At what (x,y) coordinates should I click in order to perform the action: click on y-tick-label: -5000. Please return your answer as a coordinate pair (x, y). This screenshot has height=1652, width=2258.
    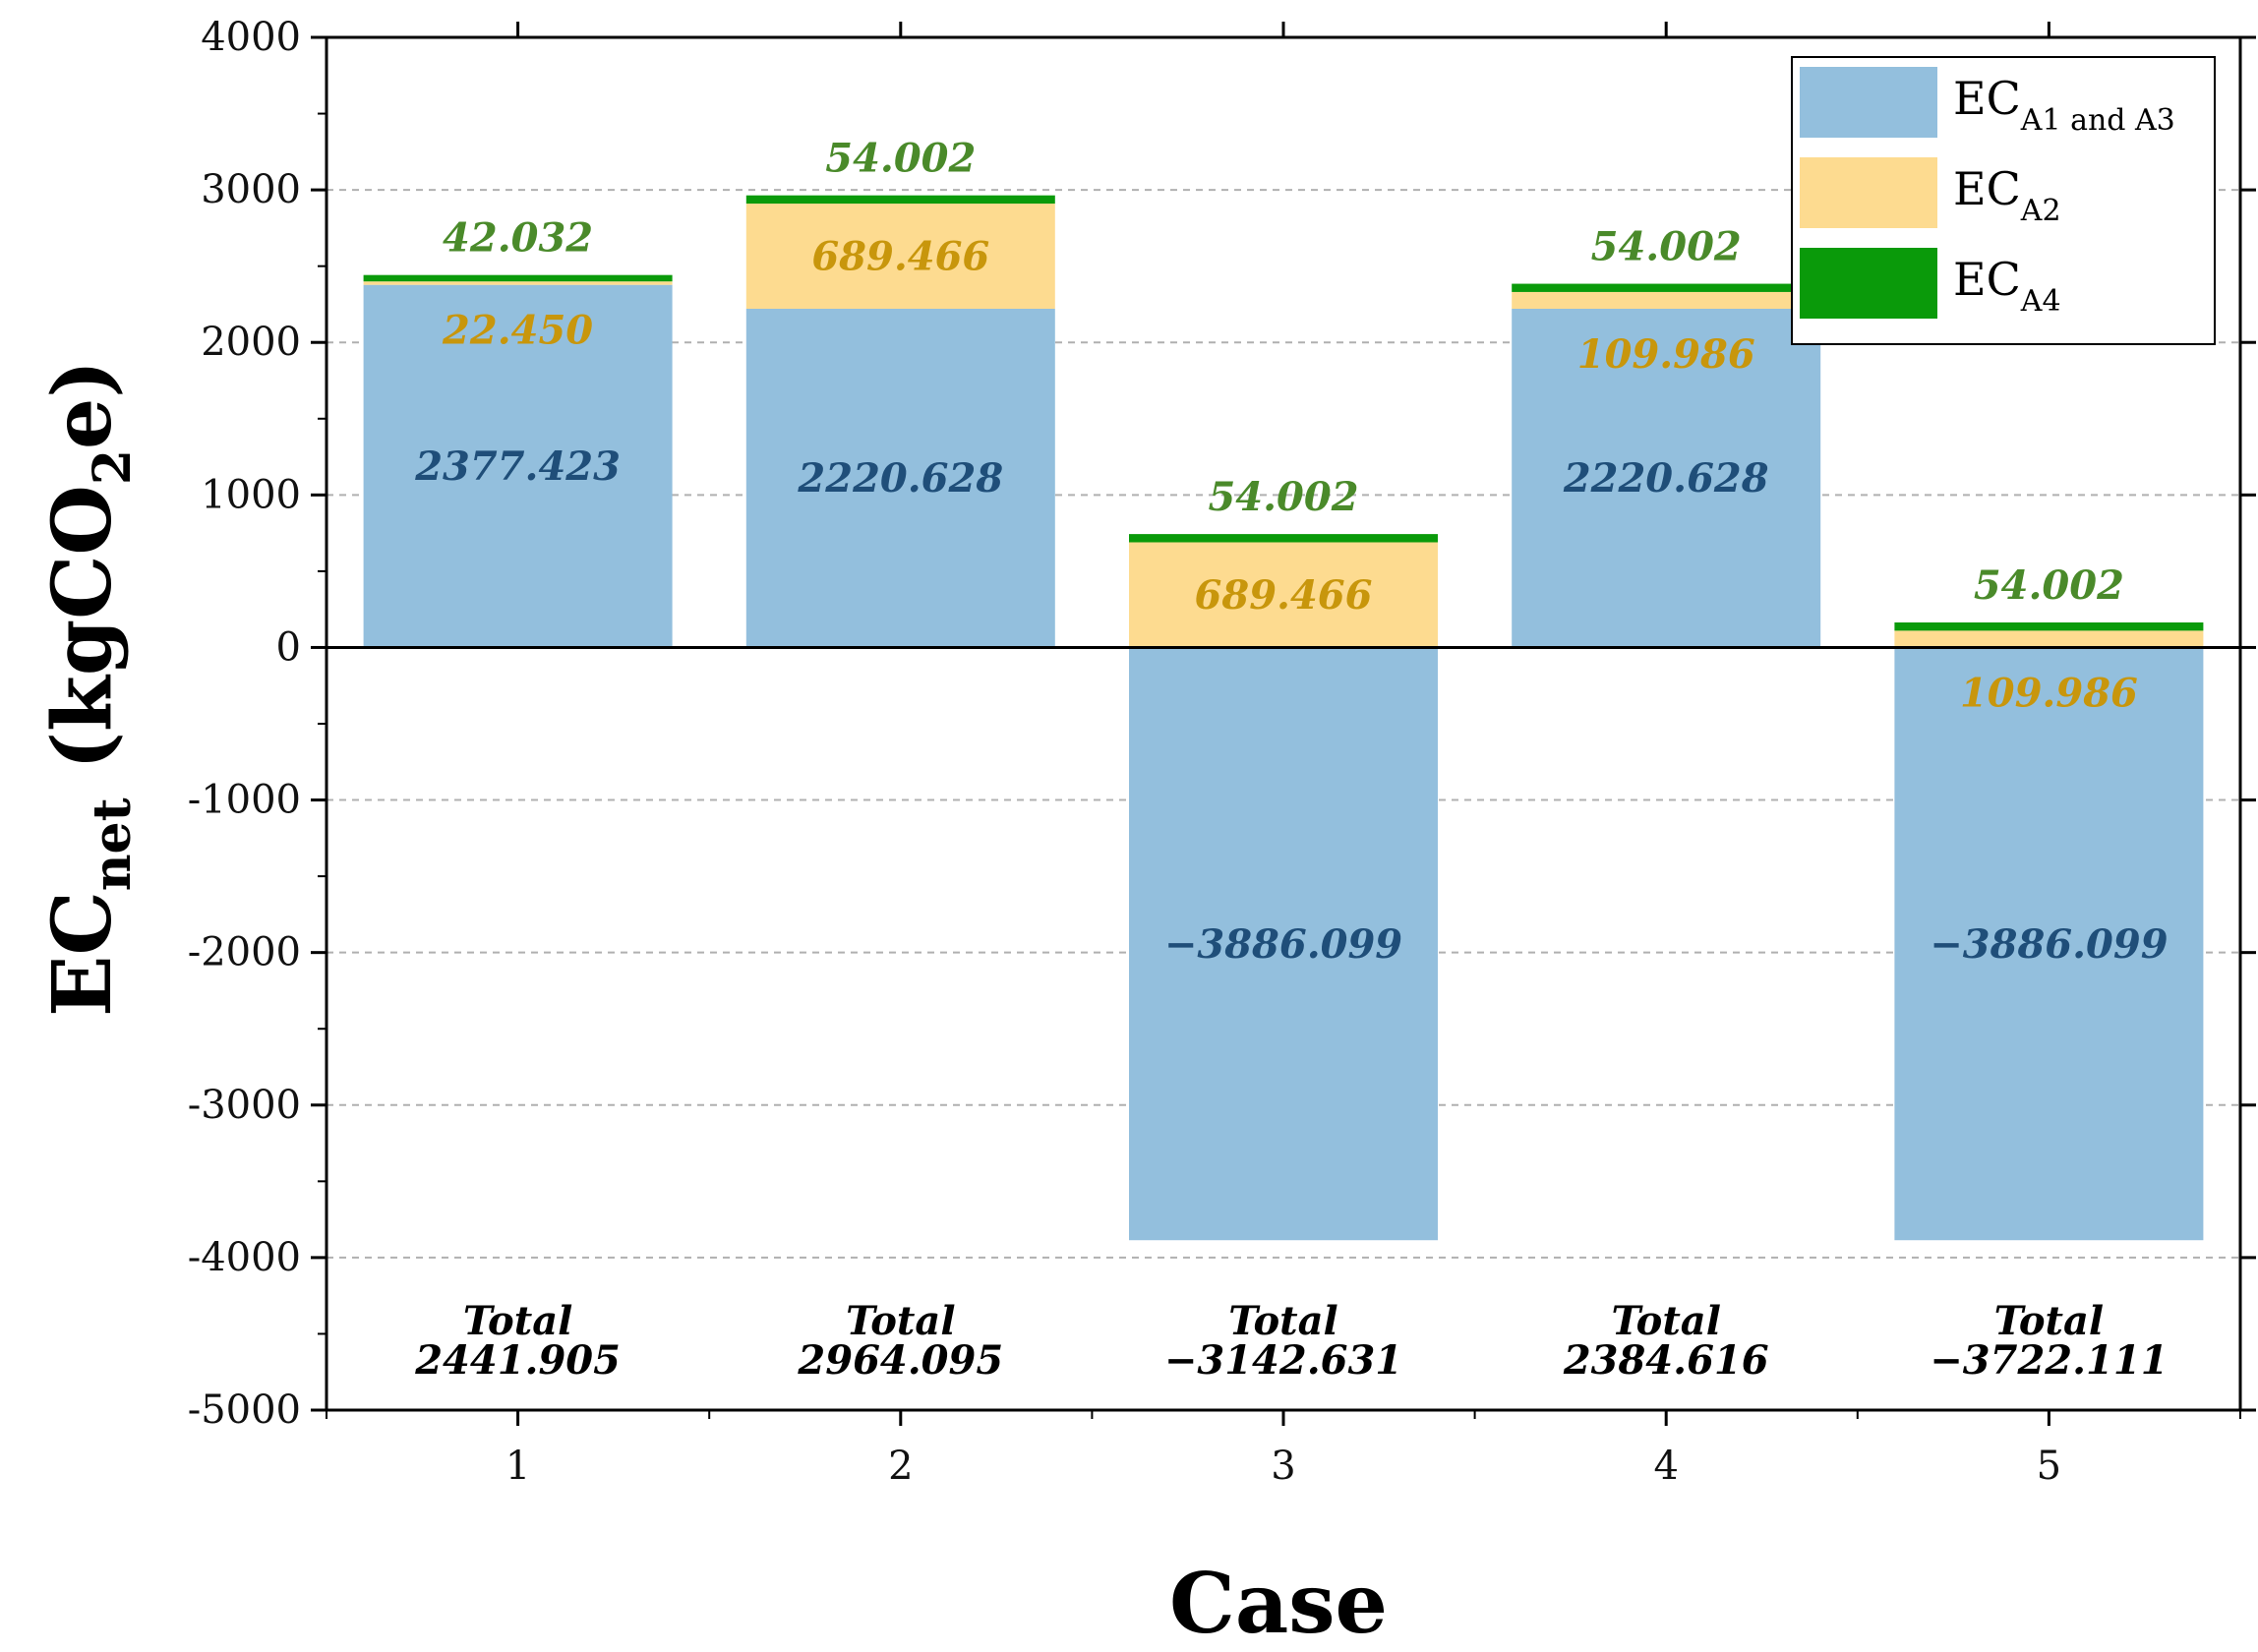
    Looking at the image, I should click on (245, 1410).